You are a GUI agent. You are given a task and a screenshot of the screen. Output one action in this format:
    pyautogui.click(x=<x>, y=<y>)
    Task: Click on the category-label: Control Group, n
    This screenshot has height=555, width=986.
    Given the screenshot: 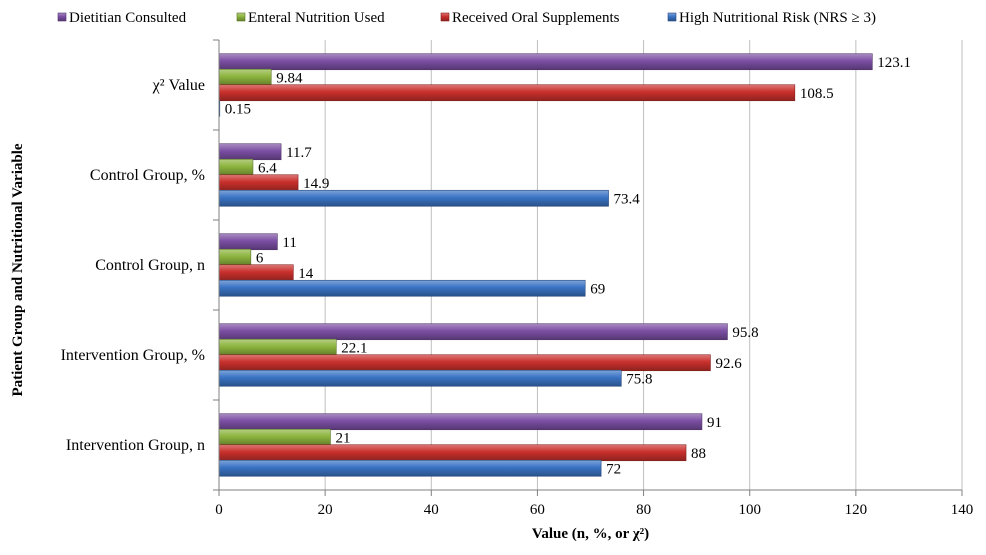 What is the action you would take?
    pyautogui.click(x=150, y=265)
    